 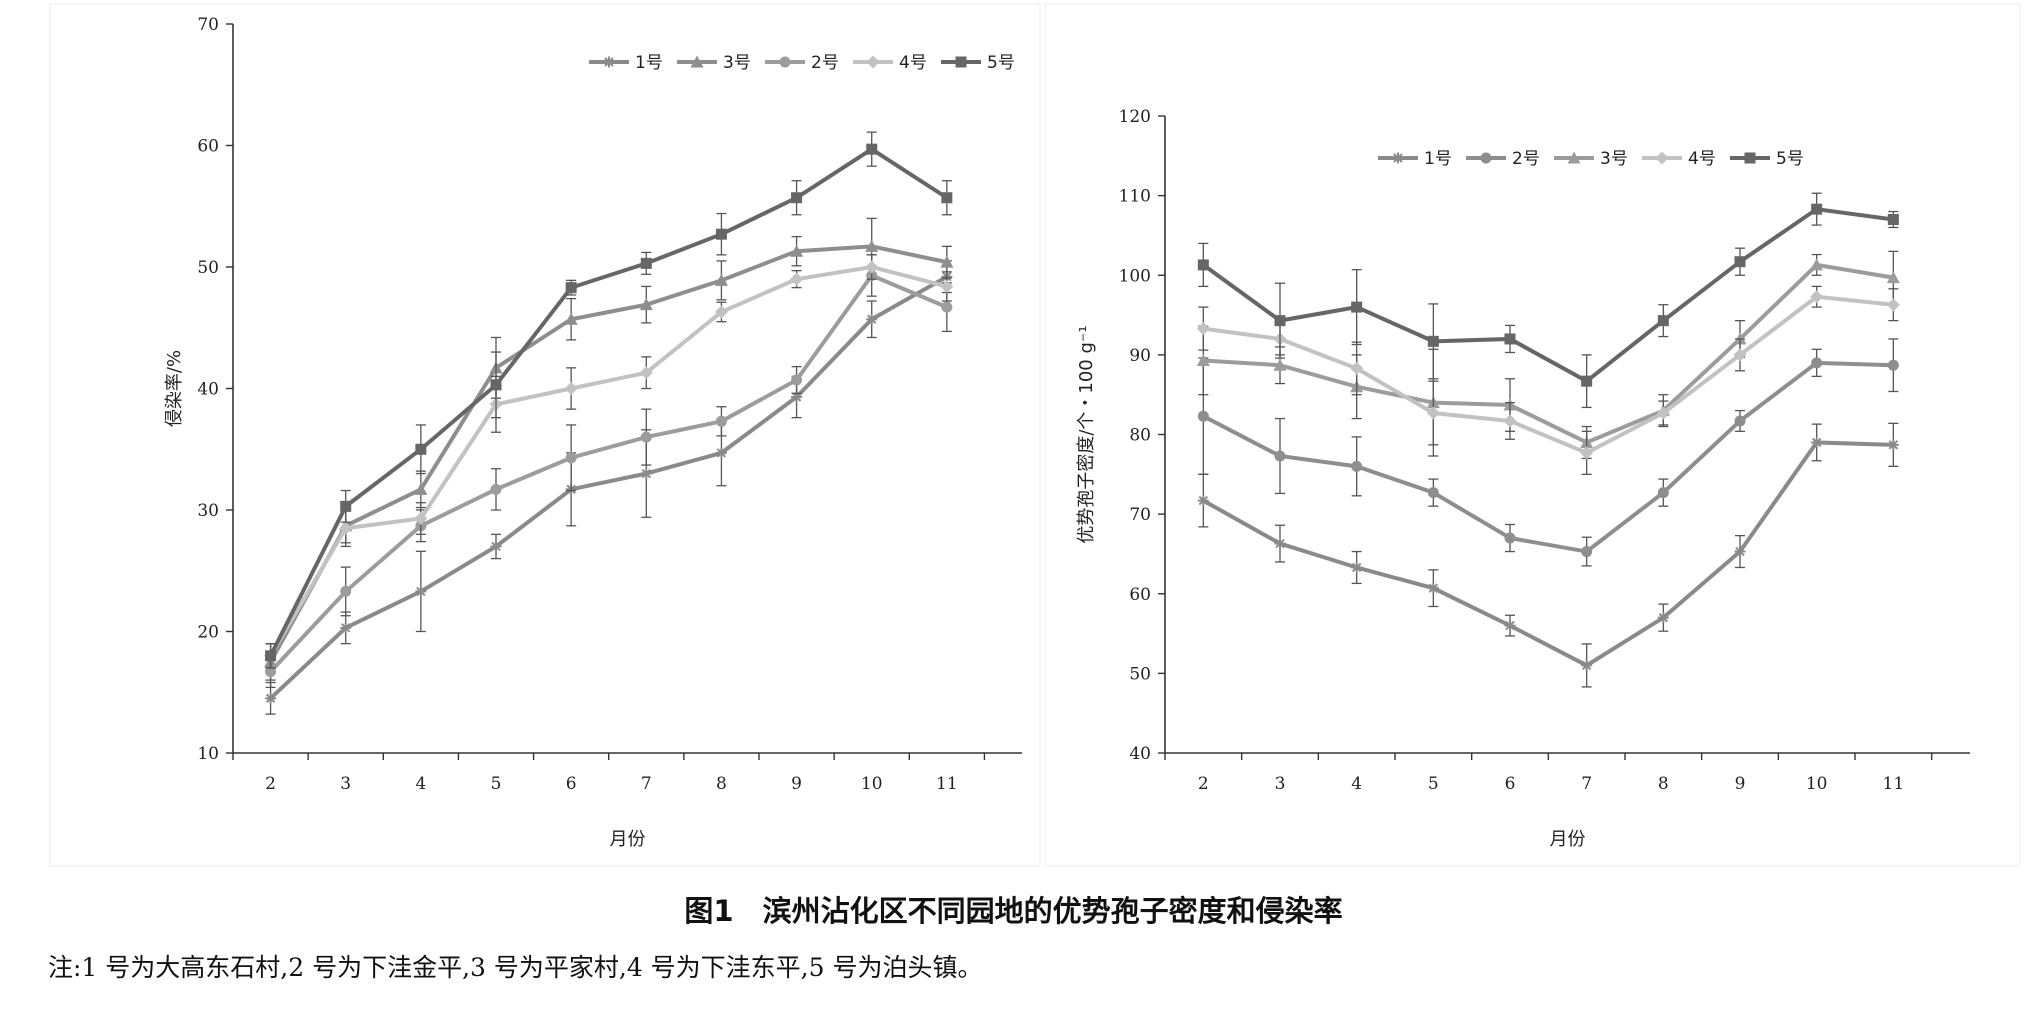 What do you see at coordinates (1140, 356) in the screenshot?
I see `y-tick-label: 90` at bounding box center [1140, 356].